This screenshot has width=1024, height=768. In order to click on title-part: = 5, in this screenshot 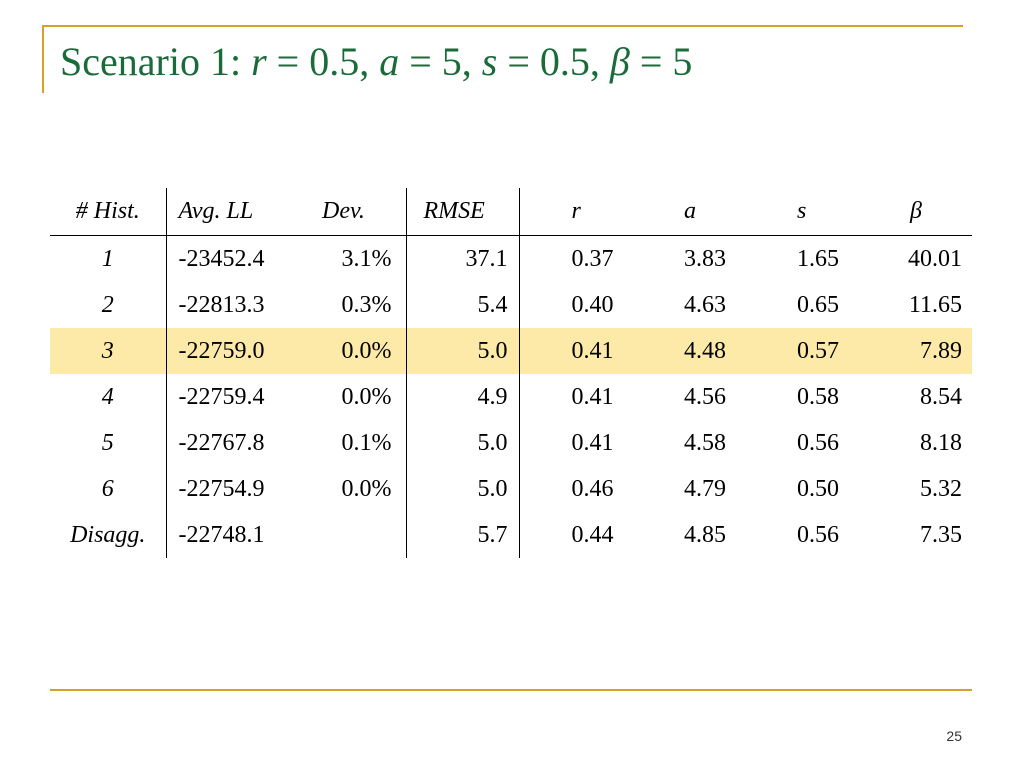, I will do `click(440, 61)`.